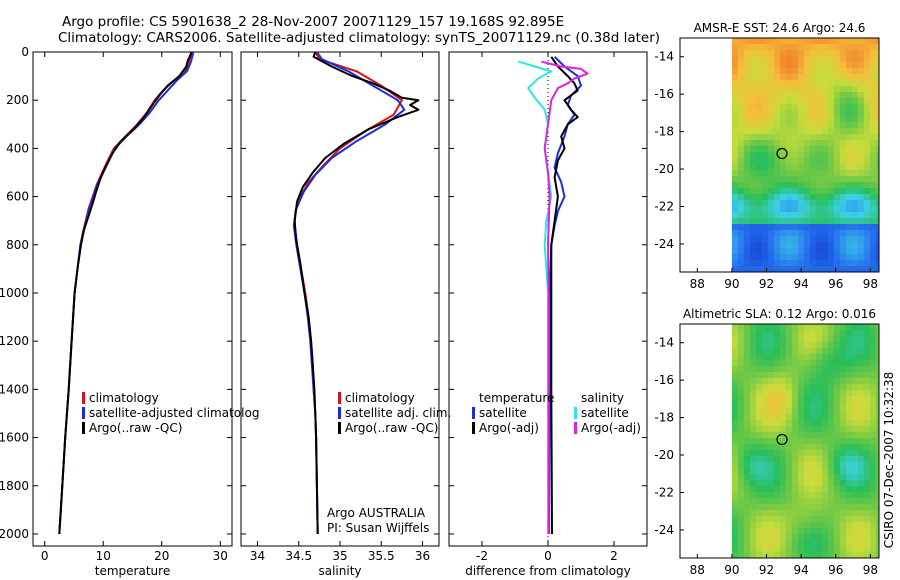 The image size is (900, 580). I want to click on sst-map-ytick-label: -18, so click(664, 132).